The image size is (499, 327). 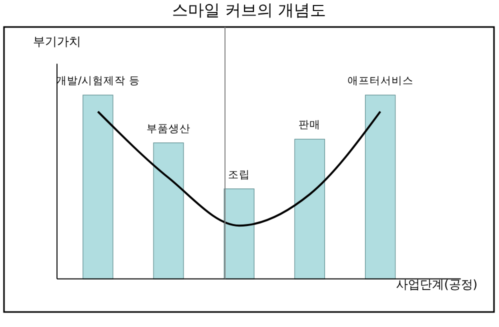 What do you see at coordinates (437, 284) in the screenshot?
I see `x-axis-title: 사업단계(공정)` at bounding box center [437, 284].